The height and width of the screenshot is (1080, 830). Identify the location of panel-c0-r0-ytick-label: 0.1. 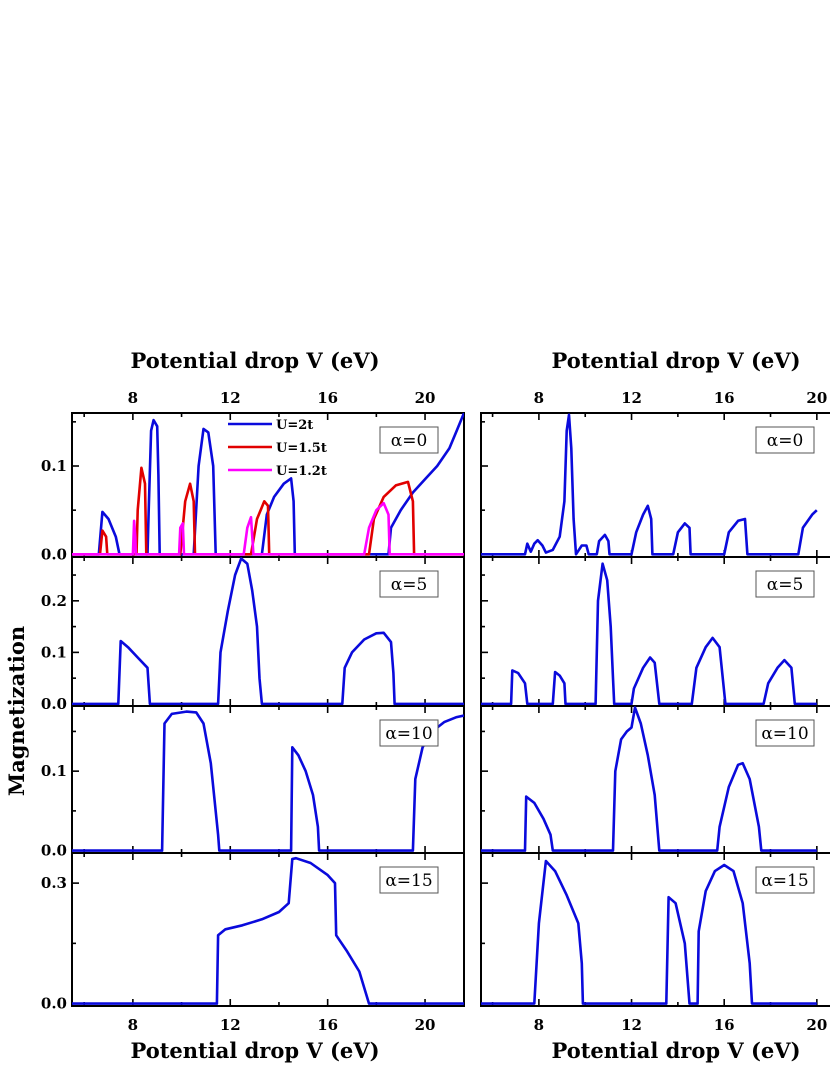
(54, 466).